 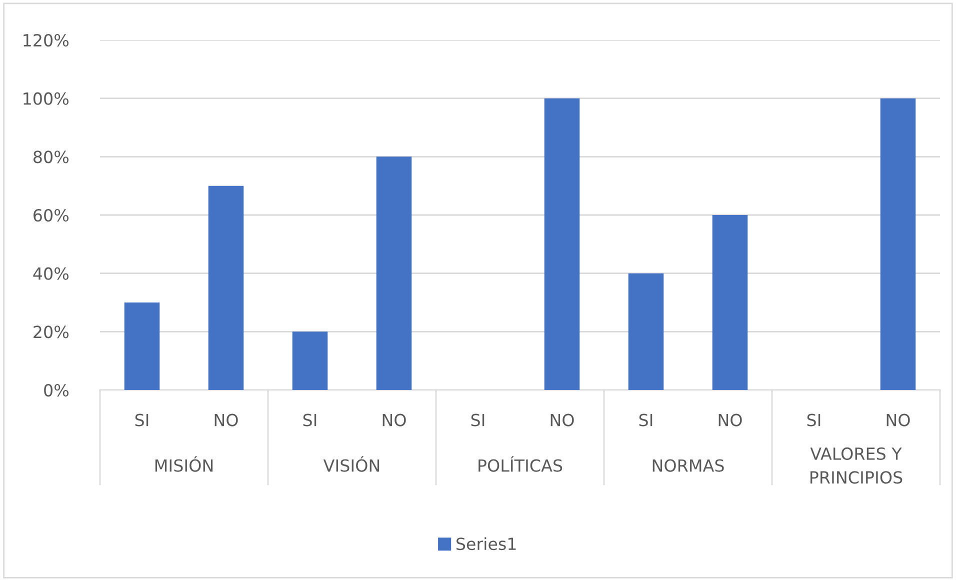 What do you see at coordinates (51, 332) in the screenshot?
I see `y-tick-label: 20%` at bounding box center [51, 332].